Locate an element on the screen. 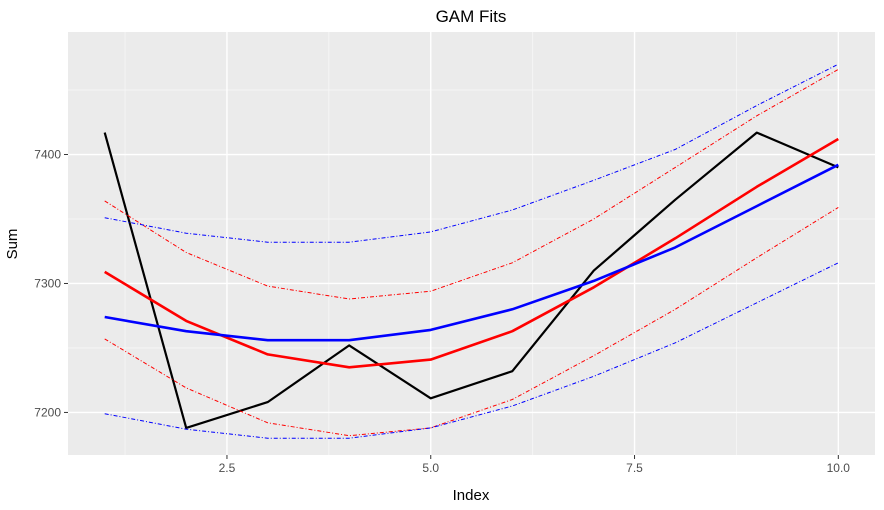 This screenshot has width=884, height=510. x-tick-label: 10.0 is located at coordinates (839, 468).